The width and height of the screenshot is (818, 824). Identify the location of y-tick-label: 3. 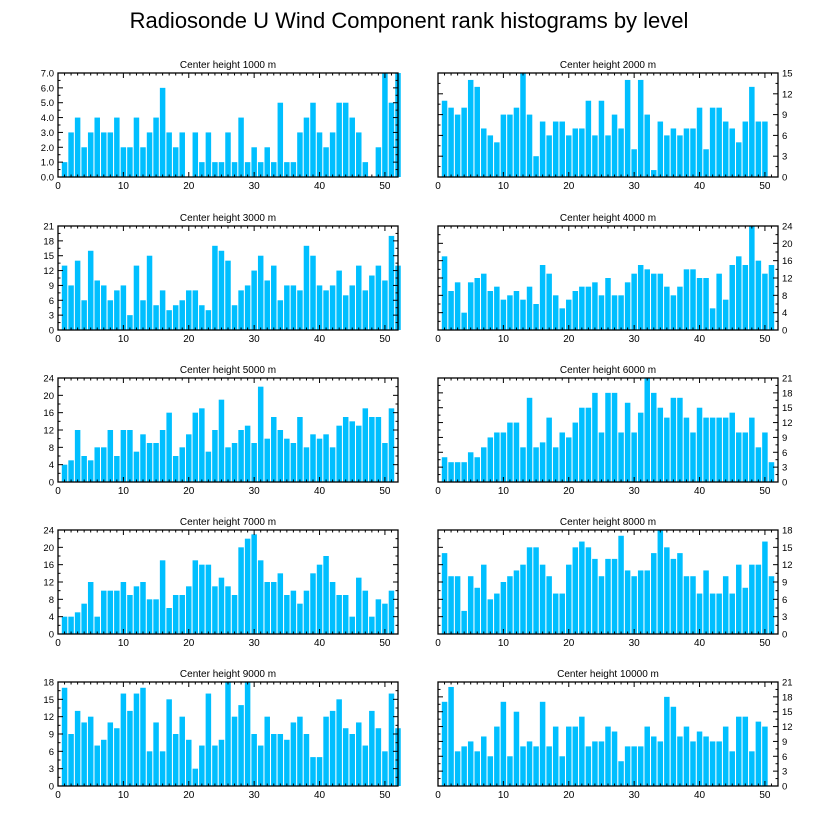
(784, 772).